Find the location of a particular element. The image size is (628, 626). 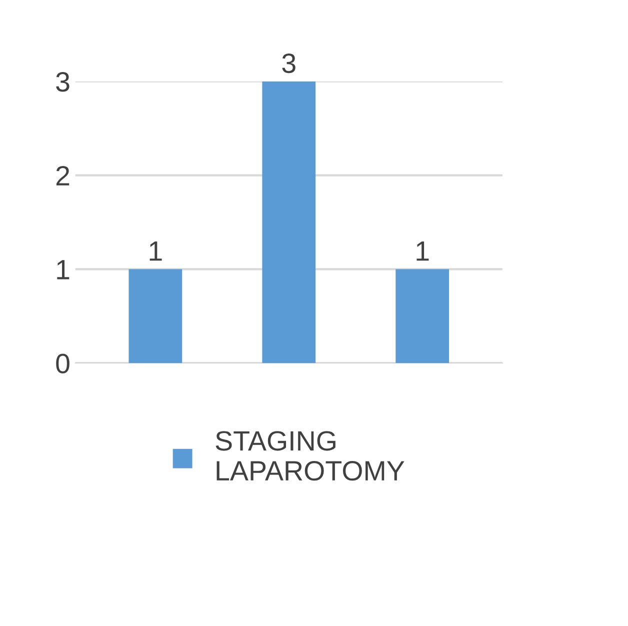

y-tick-label: 2 is located at coordinates (63, 176).